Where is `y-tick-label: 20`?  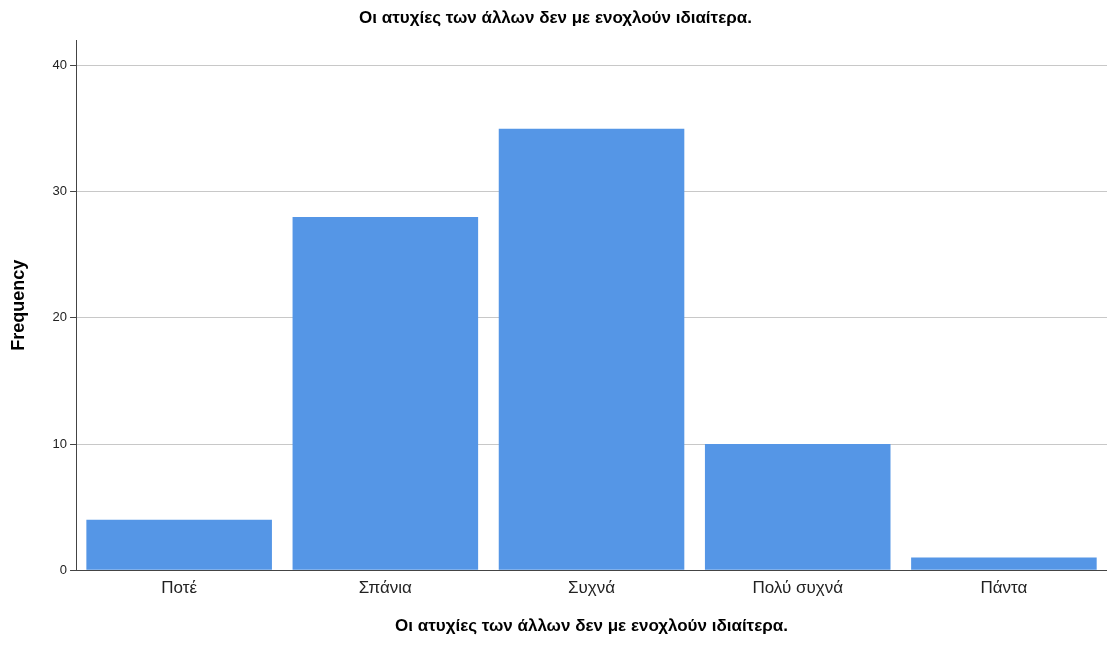 y-tick-label: 20 is located at coordinates (60, 317).